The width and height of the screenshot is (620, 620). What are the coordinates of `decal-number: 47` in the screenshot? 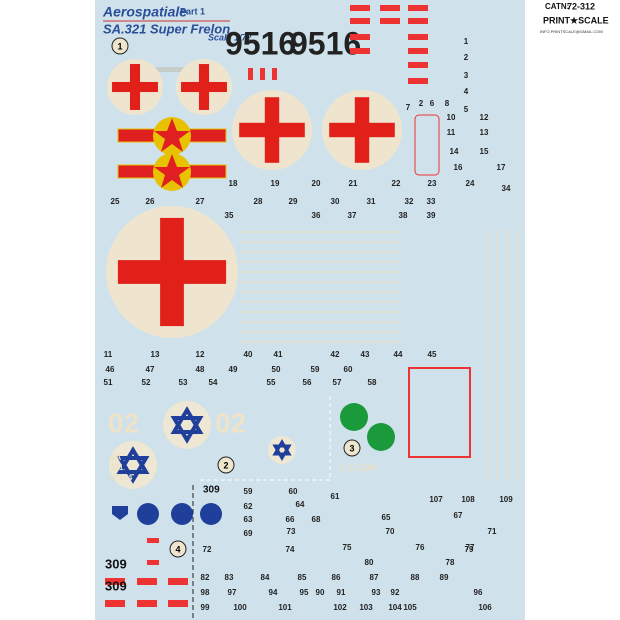 It's located at (150, 369).